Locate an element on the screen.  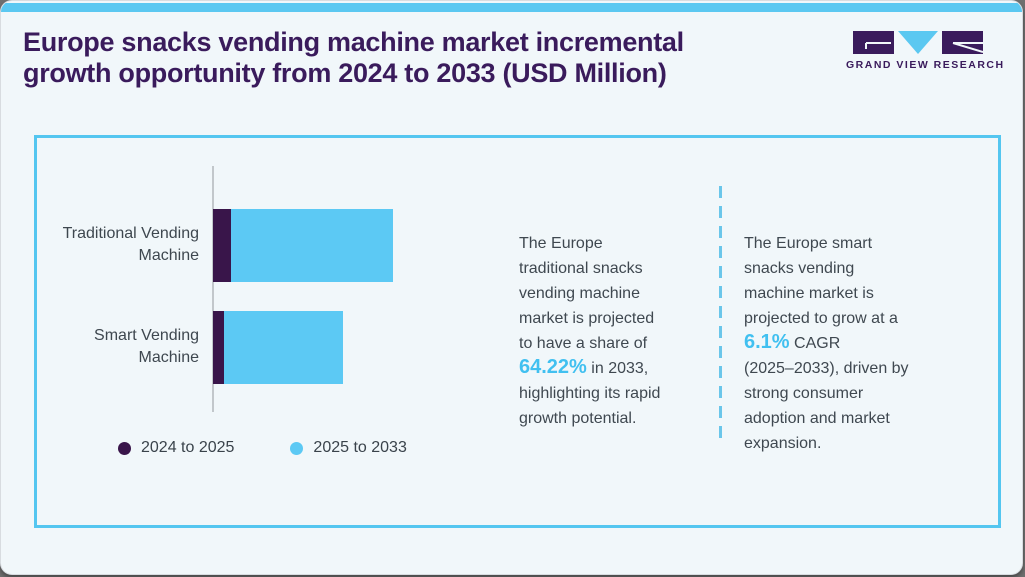
bar-traditional-vending-machine is located at coordinates (303, 245).